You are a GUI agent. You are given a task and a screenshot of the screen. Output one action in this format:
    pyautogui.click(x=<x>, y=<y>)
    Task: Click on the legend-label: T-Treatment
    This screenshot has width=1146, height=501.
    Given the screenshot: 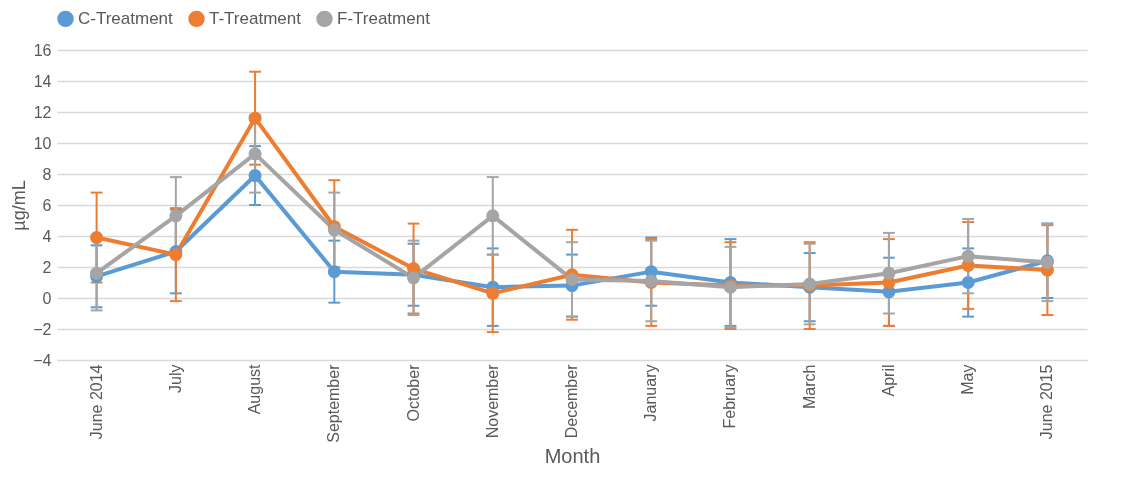 What is the action you would take?
    pyautogui.click(x=255, y=18)
    